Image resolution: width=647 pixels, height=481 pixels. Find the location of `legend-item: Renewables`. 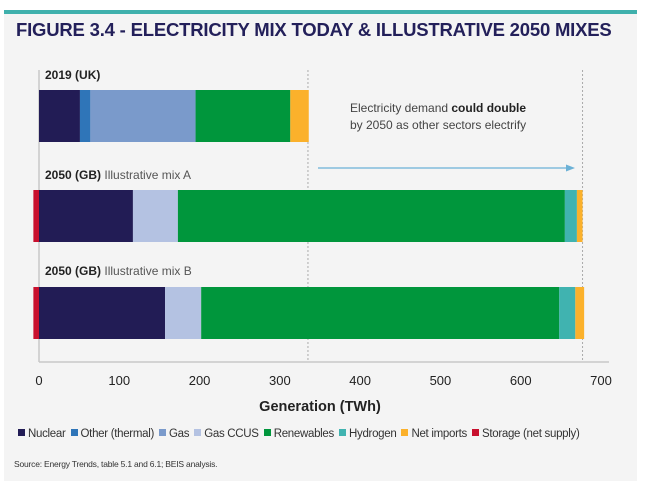

legend-item: Renewables is located at coordinates (299, 434).